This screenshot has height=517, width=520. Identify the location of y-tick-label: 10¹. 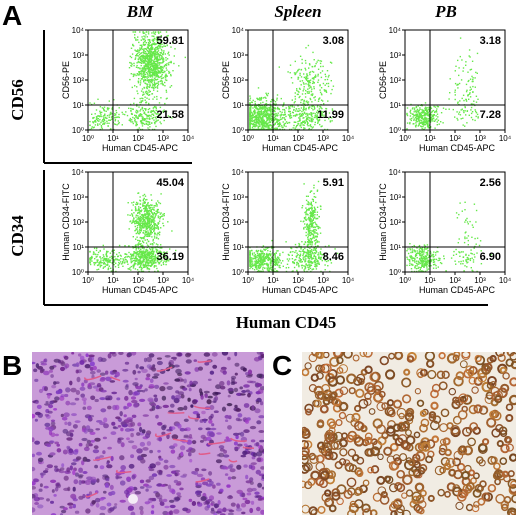
(78, 105).